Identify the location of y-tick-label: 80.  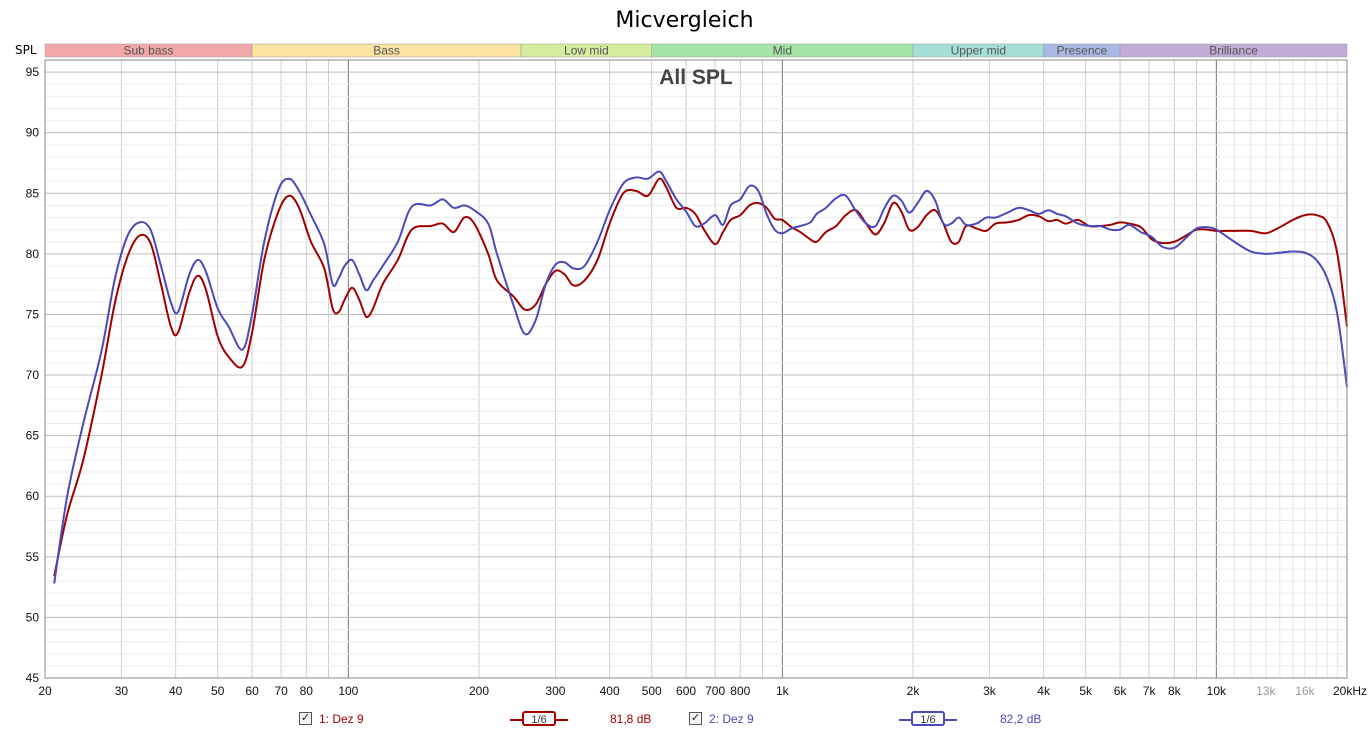
(33, 254).